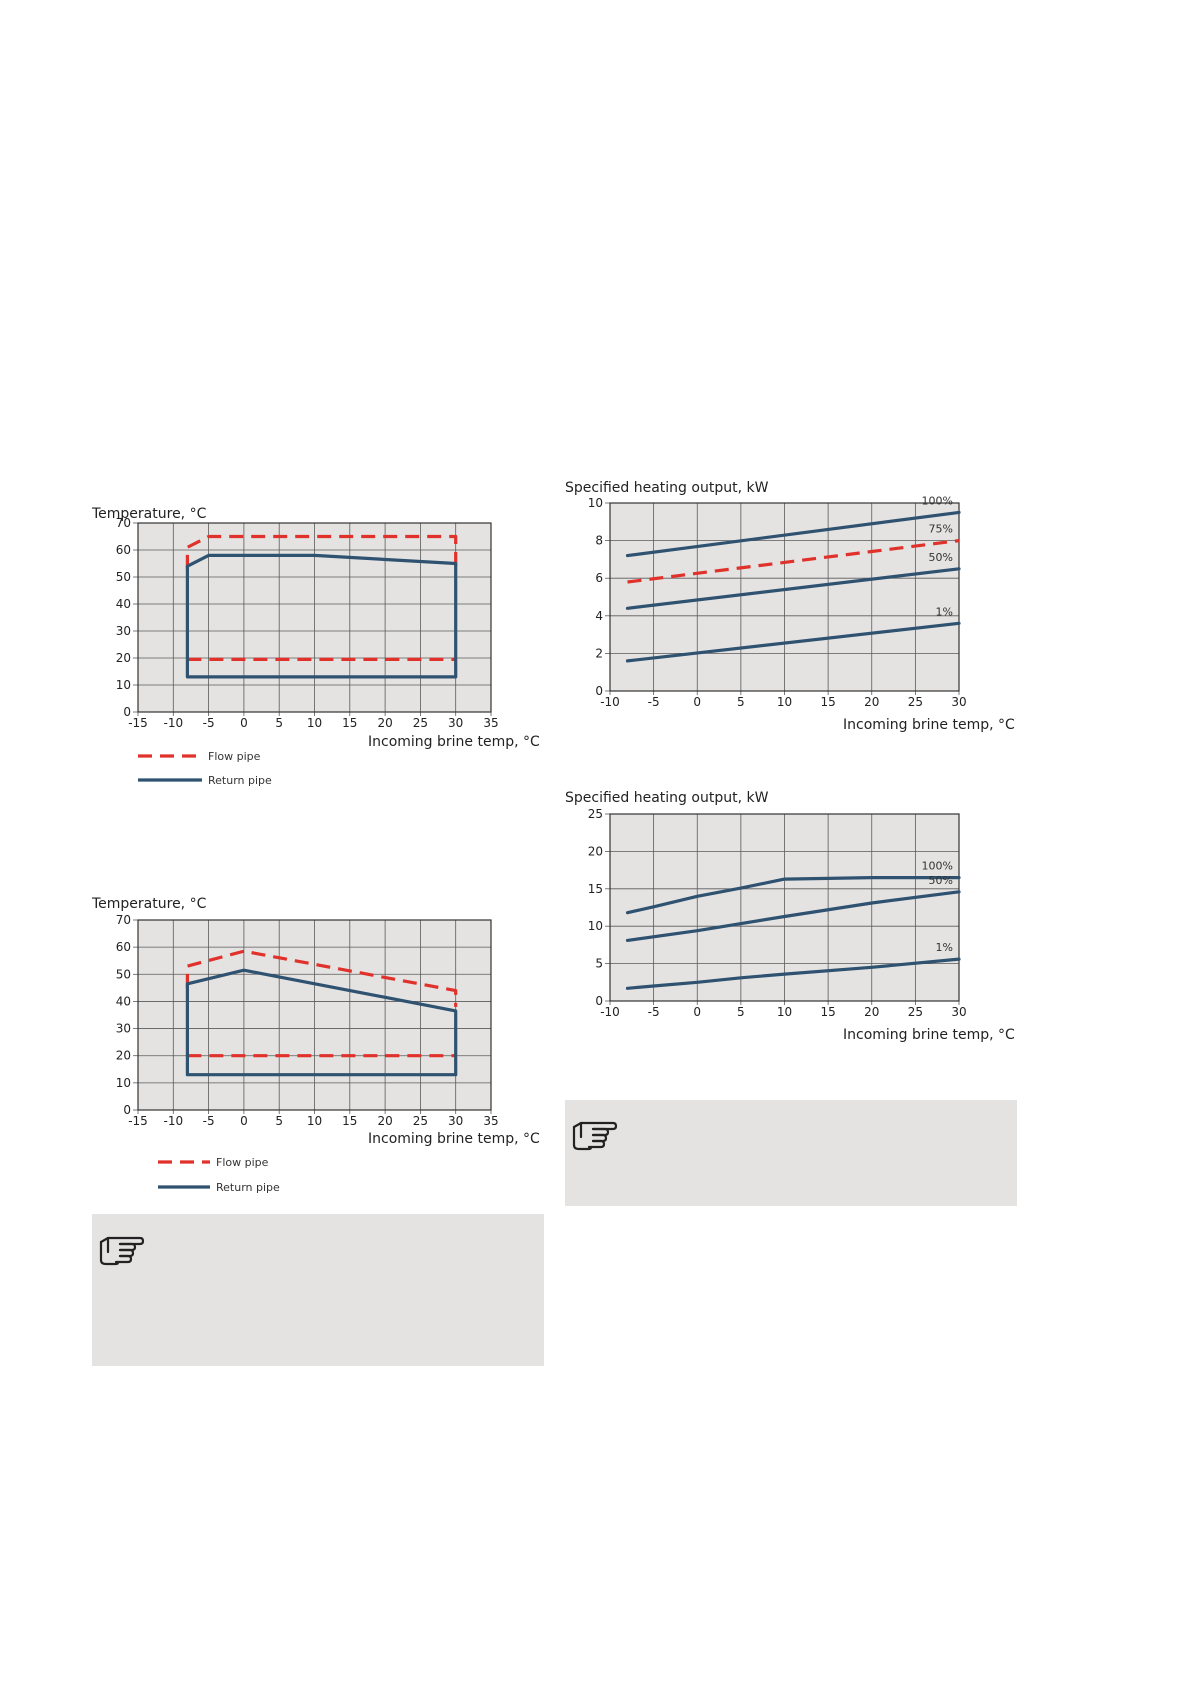 This screenshot has height=1684, width=1191. I want to click on series-line-return-pipe, so click(321, 1022).